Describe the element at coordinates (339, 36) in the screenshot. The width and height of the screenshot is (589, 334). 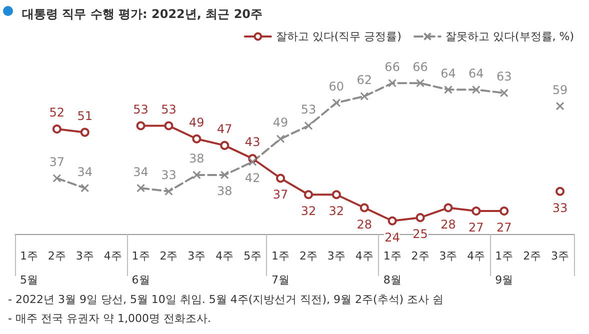
I see `legend-label: 잘하고 있다(직무 긍정률)` at that location.